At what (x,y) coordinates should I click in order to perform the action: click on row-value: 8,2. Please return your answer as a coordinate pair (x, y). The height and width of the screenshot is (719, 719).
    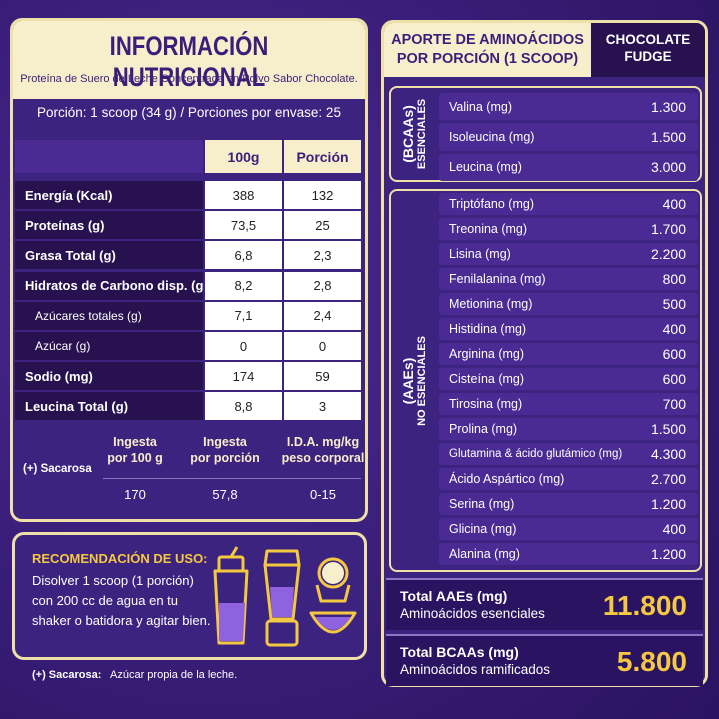
    Looking at the image, I should click on (243, 285).